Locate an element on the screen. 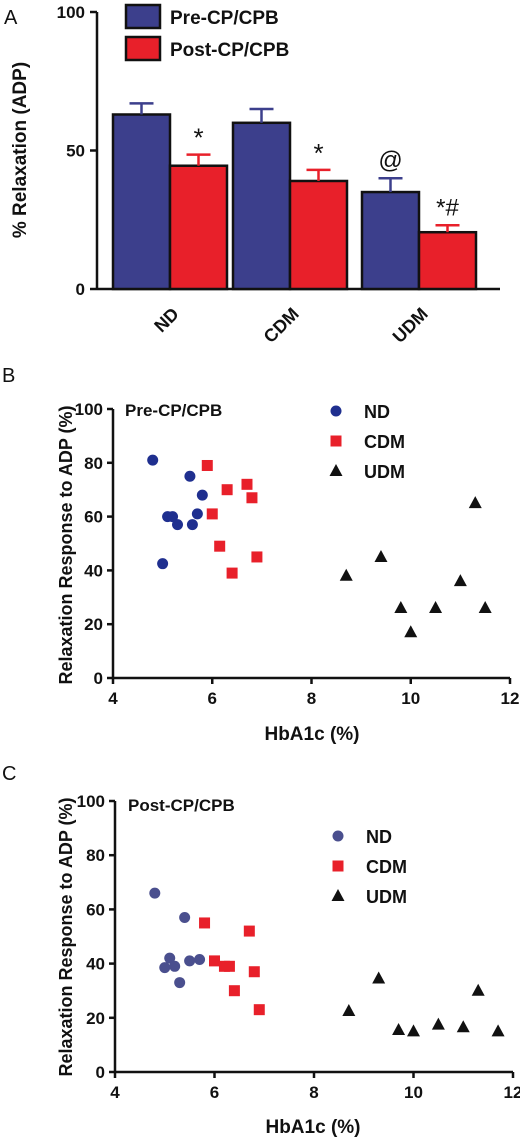 The width and height of the screenshot is (520, 1139). legend-label: UDM is located at coordinates (384, 472).